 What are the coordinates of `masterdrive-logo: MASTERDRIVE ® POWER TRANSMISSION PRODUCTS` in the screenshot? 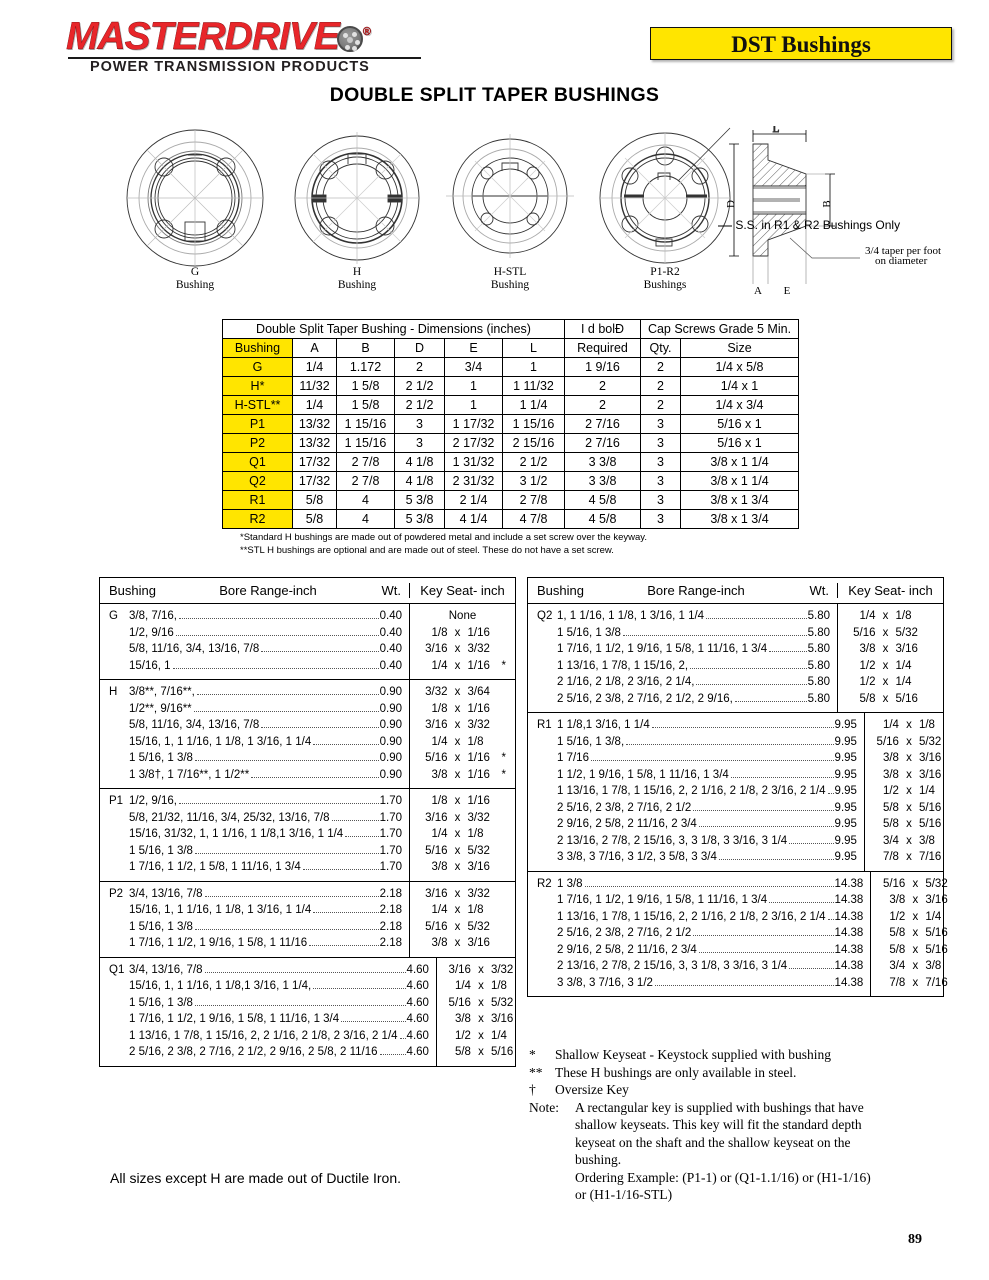 It's located at (266, 43).